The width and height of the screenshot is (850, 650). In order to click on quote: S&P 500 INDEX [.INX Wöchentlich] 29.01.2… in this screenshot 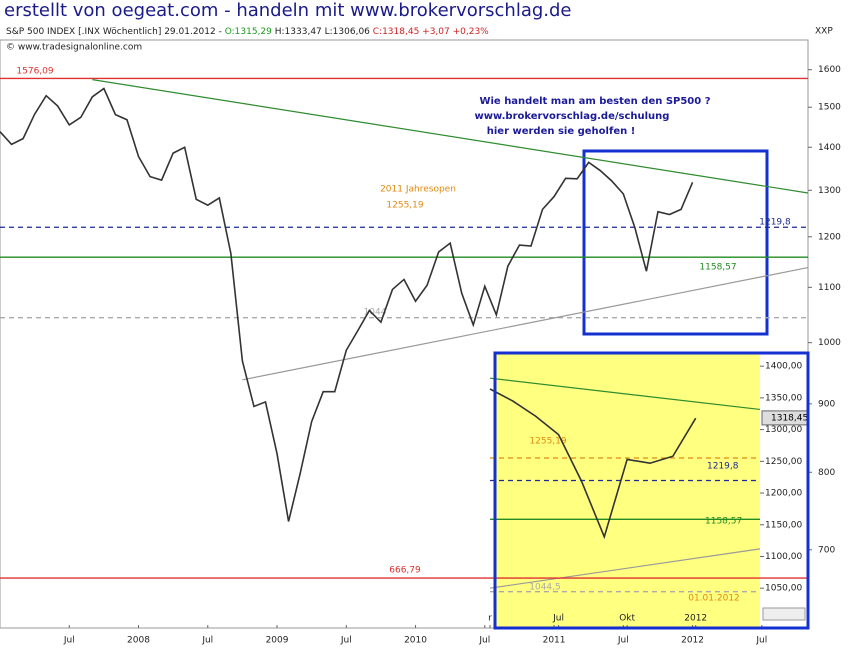, I will do `click(247, 32)`.